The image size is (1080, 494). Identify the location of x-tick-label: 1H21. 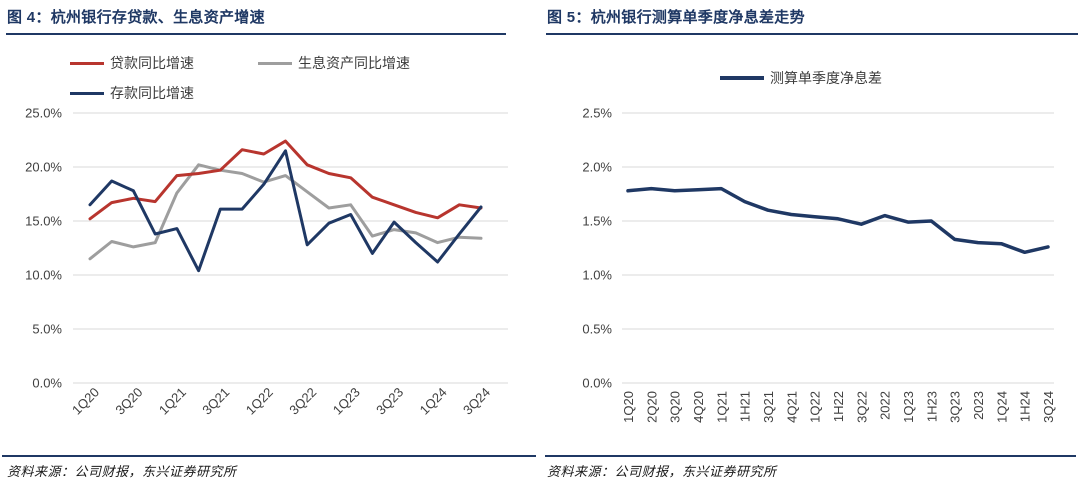
(745, 406).